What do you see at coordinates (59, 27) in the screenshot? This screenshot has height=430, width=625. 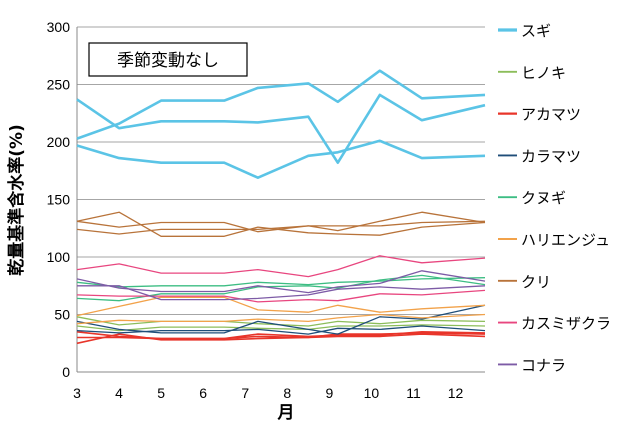 I see `y-tick-label: 300` at bounding box center [59, 27].